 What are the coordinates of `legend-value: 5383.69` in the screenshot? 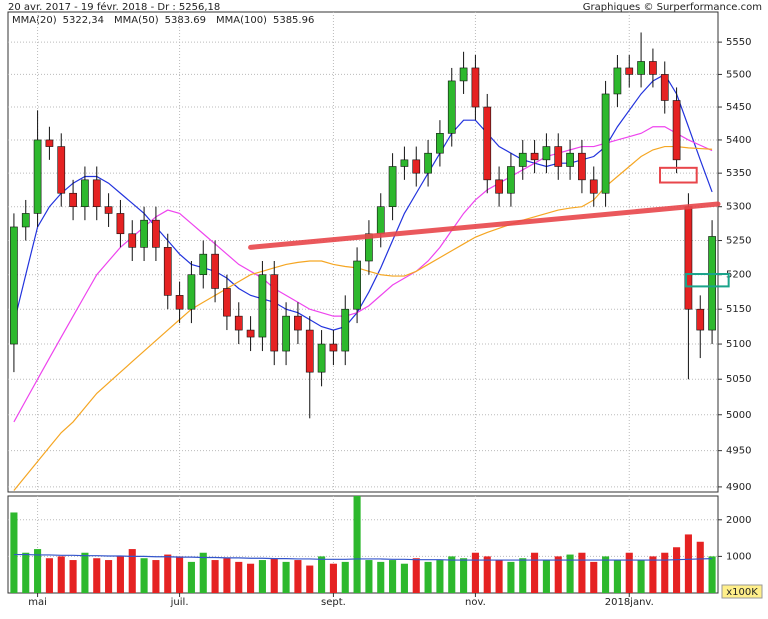 It's located at (185, 20).